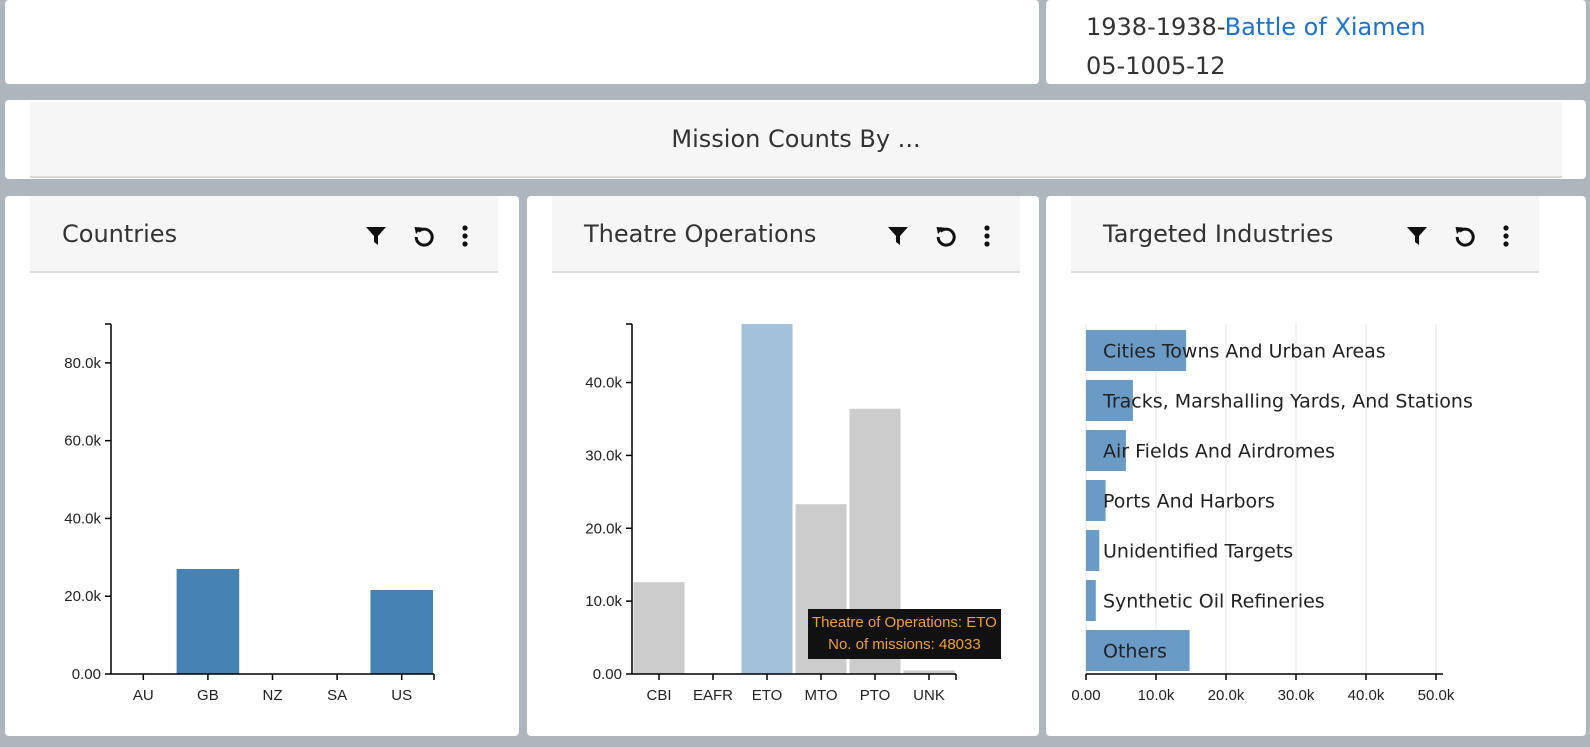 This screenshot has height=747, width=1590. What do you see at coordinates (1156, 695) in the screenshot?
I see `x-tick-label: 10.0k` at bounding box center [1156, 695].